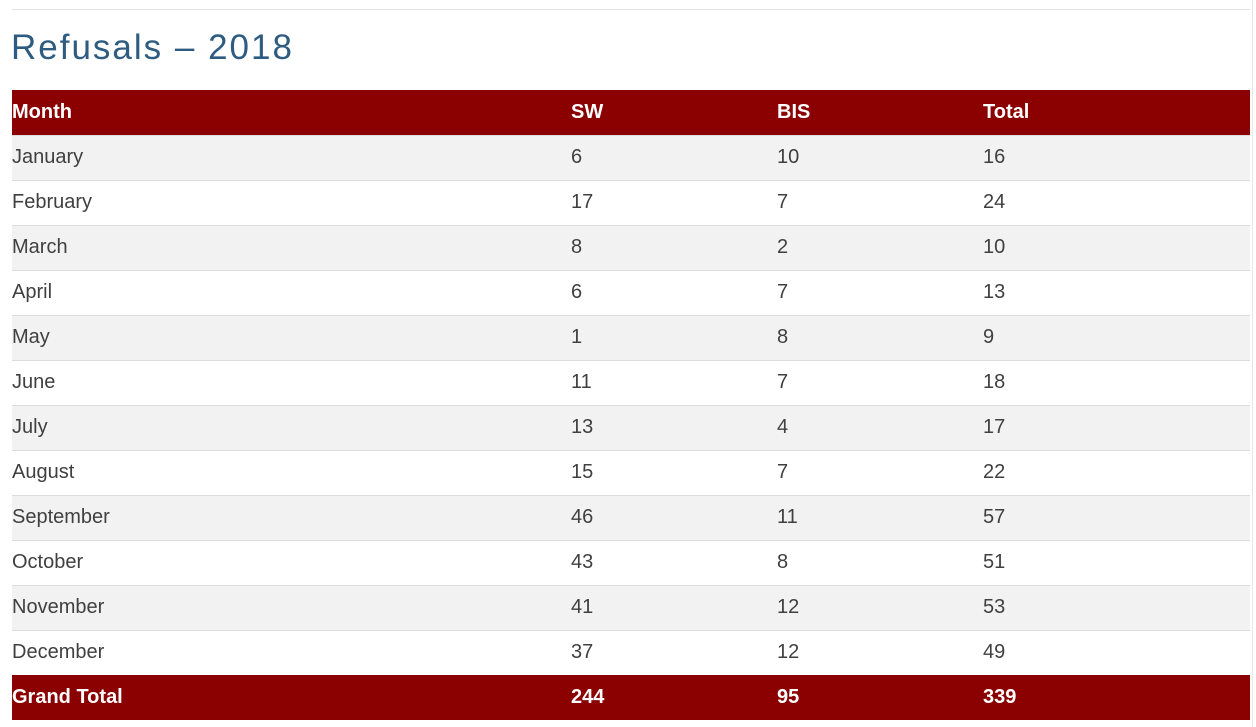 The image size is (1256, 727). I want to click on table-header: Month SW BIS Total, so click(631, 112).